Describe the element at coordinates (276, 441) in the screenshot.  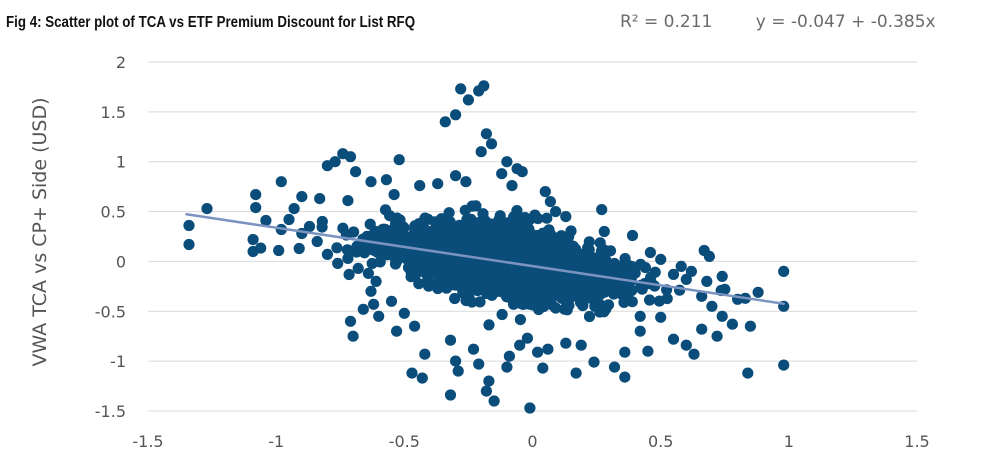
I see `x-tick-label: -1` at that location.